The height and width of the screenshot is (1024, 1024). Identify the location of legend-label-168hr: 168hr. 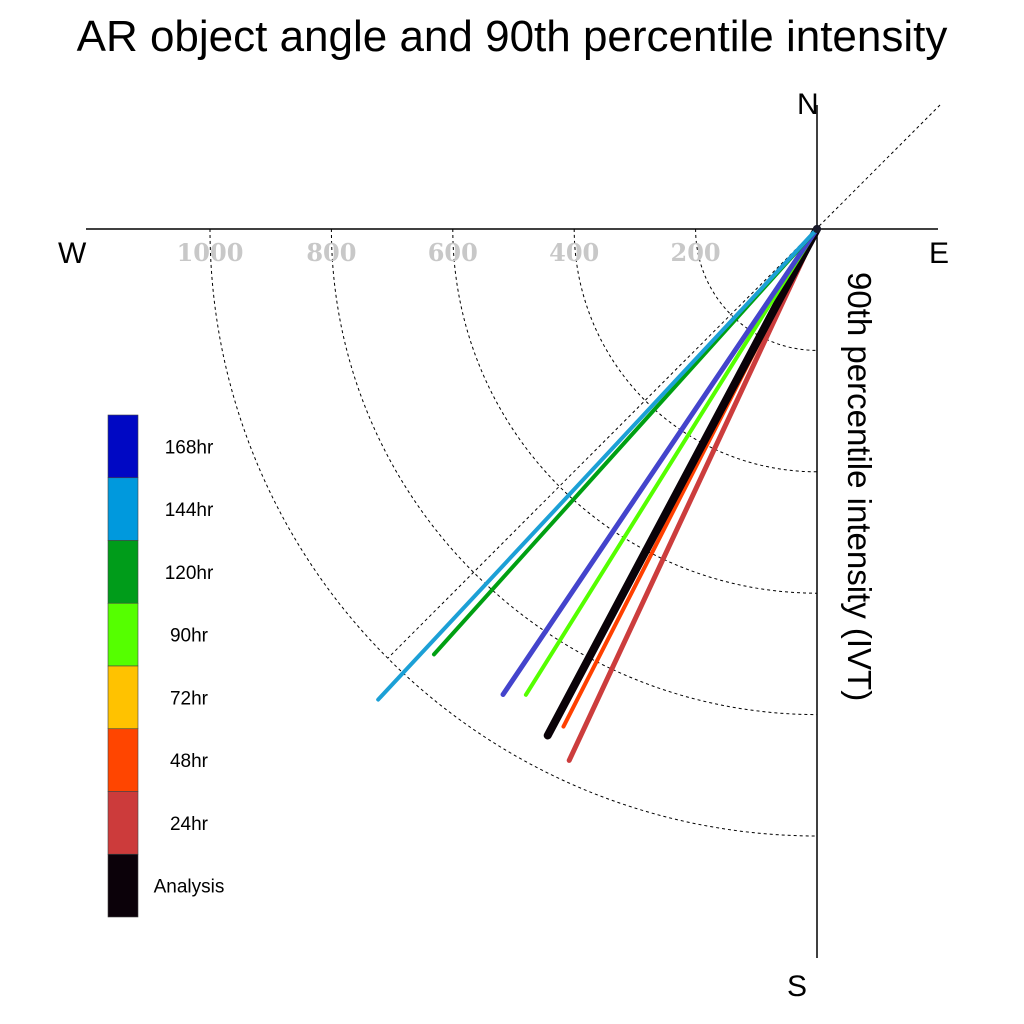
(189, 447).